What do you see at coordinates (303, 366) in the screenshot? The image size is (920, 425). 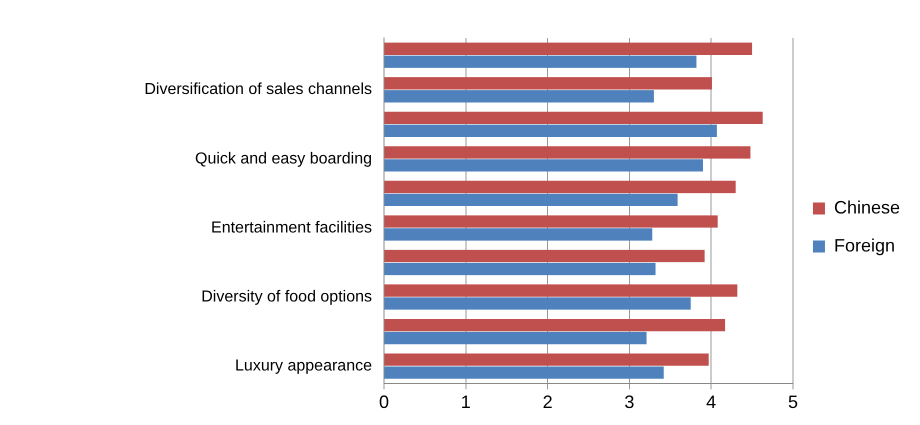 I see `y-tick-label: Luxury appearance` at bounding box center [303, 366].